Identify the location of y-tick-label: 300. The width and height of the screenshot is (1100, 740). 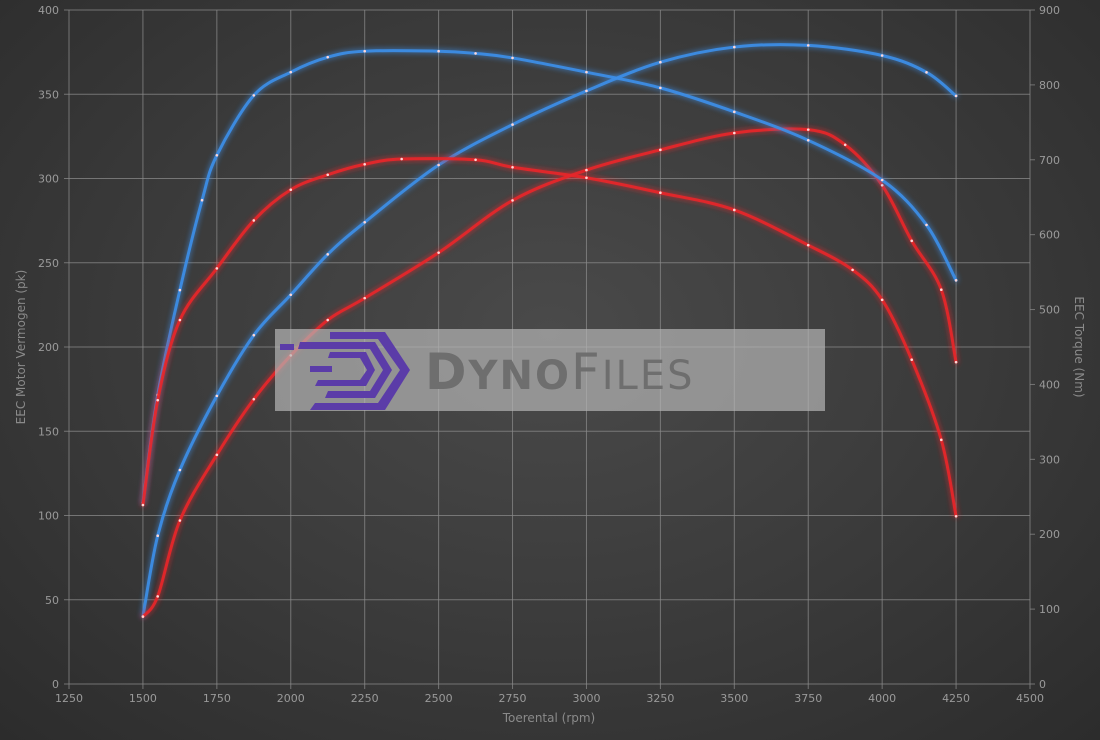
(48, 179).